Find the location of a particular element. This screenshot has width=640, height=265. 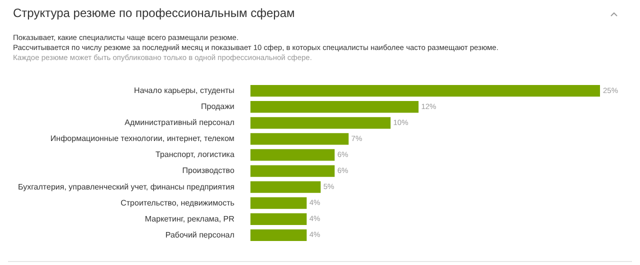

y-tick-label: Информационные технологии, интернет, телеком is located at coordinates (142, 139).